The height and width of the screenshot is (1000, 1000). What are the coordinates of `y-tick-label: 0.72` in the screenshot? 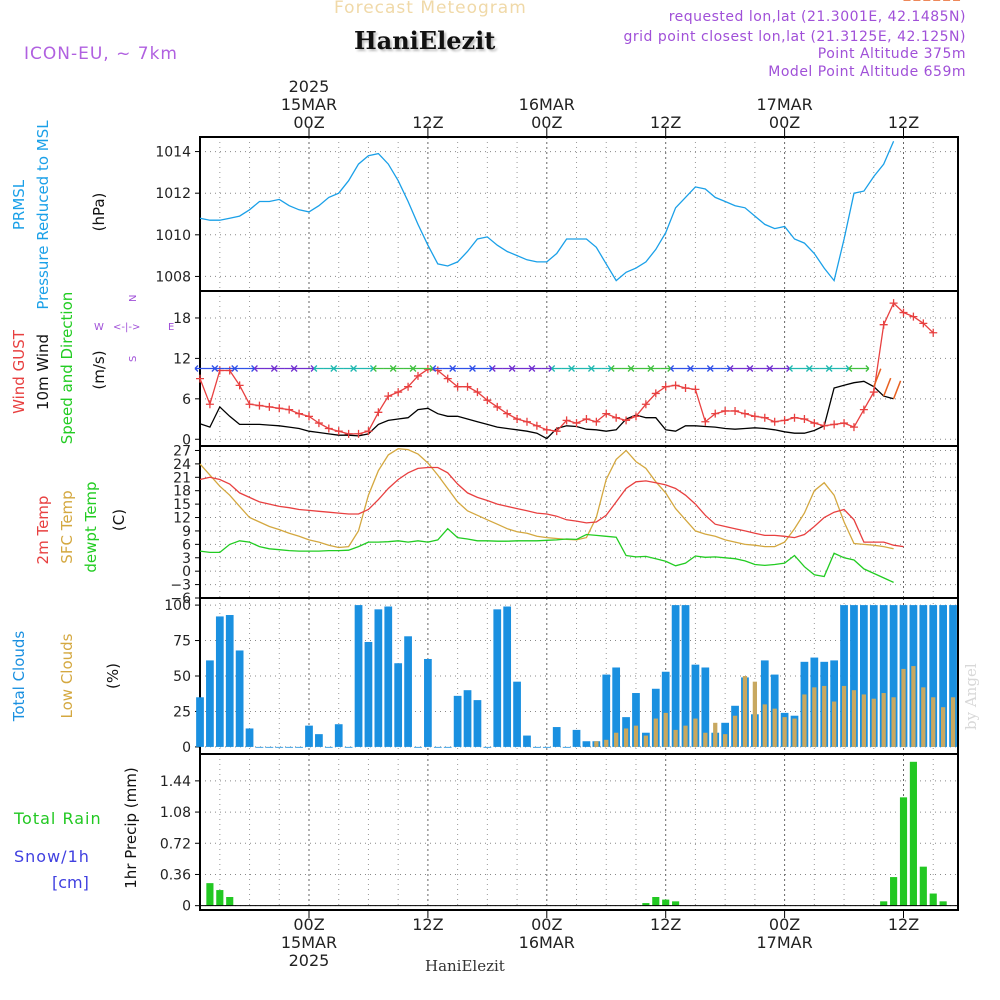 It's located at (175, 844).